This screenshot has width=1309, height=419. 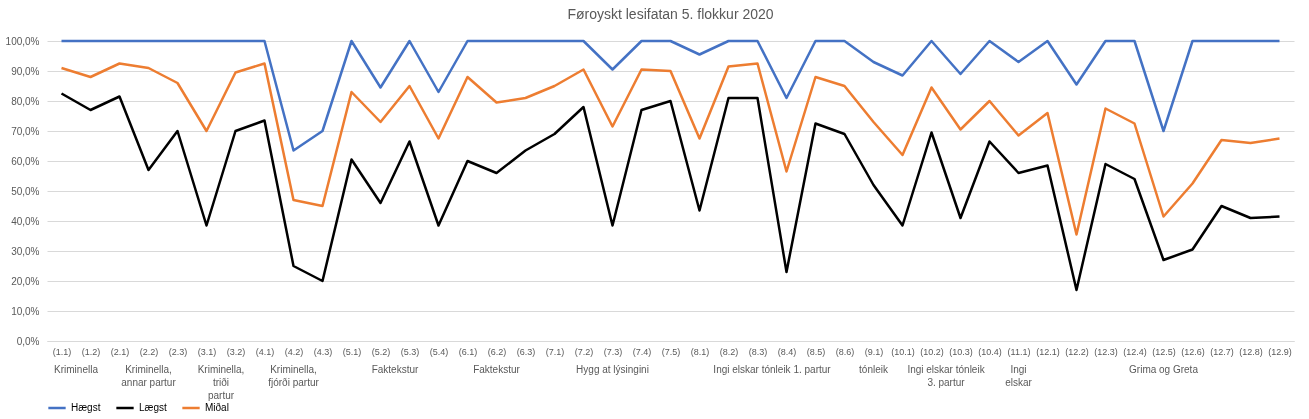 What do you see at coordinates (294, 376) in the screenshot?
I see `text: Kriminella, fjórði partur` at bounding box center [294, 376].